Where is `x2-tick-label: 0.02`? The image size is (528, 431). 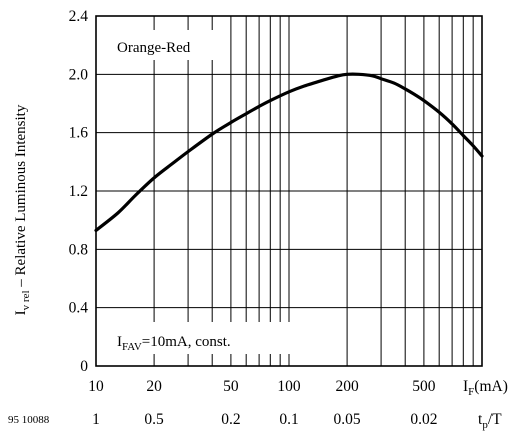
x2-tick-label: 0.02 is located at coordinates (423, 419).